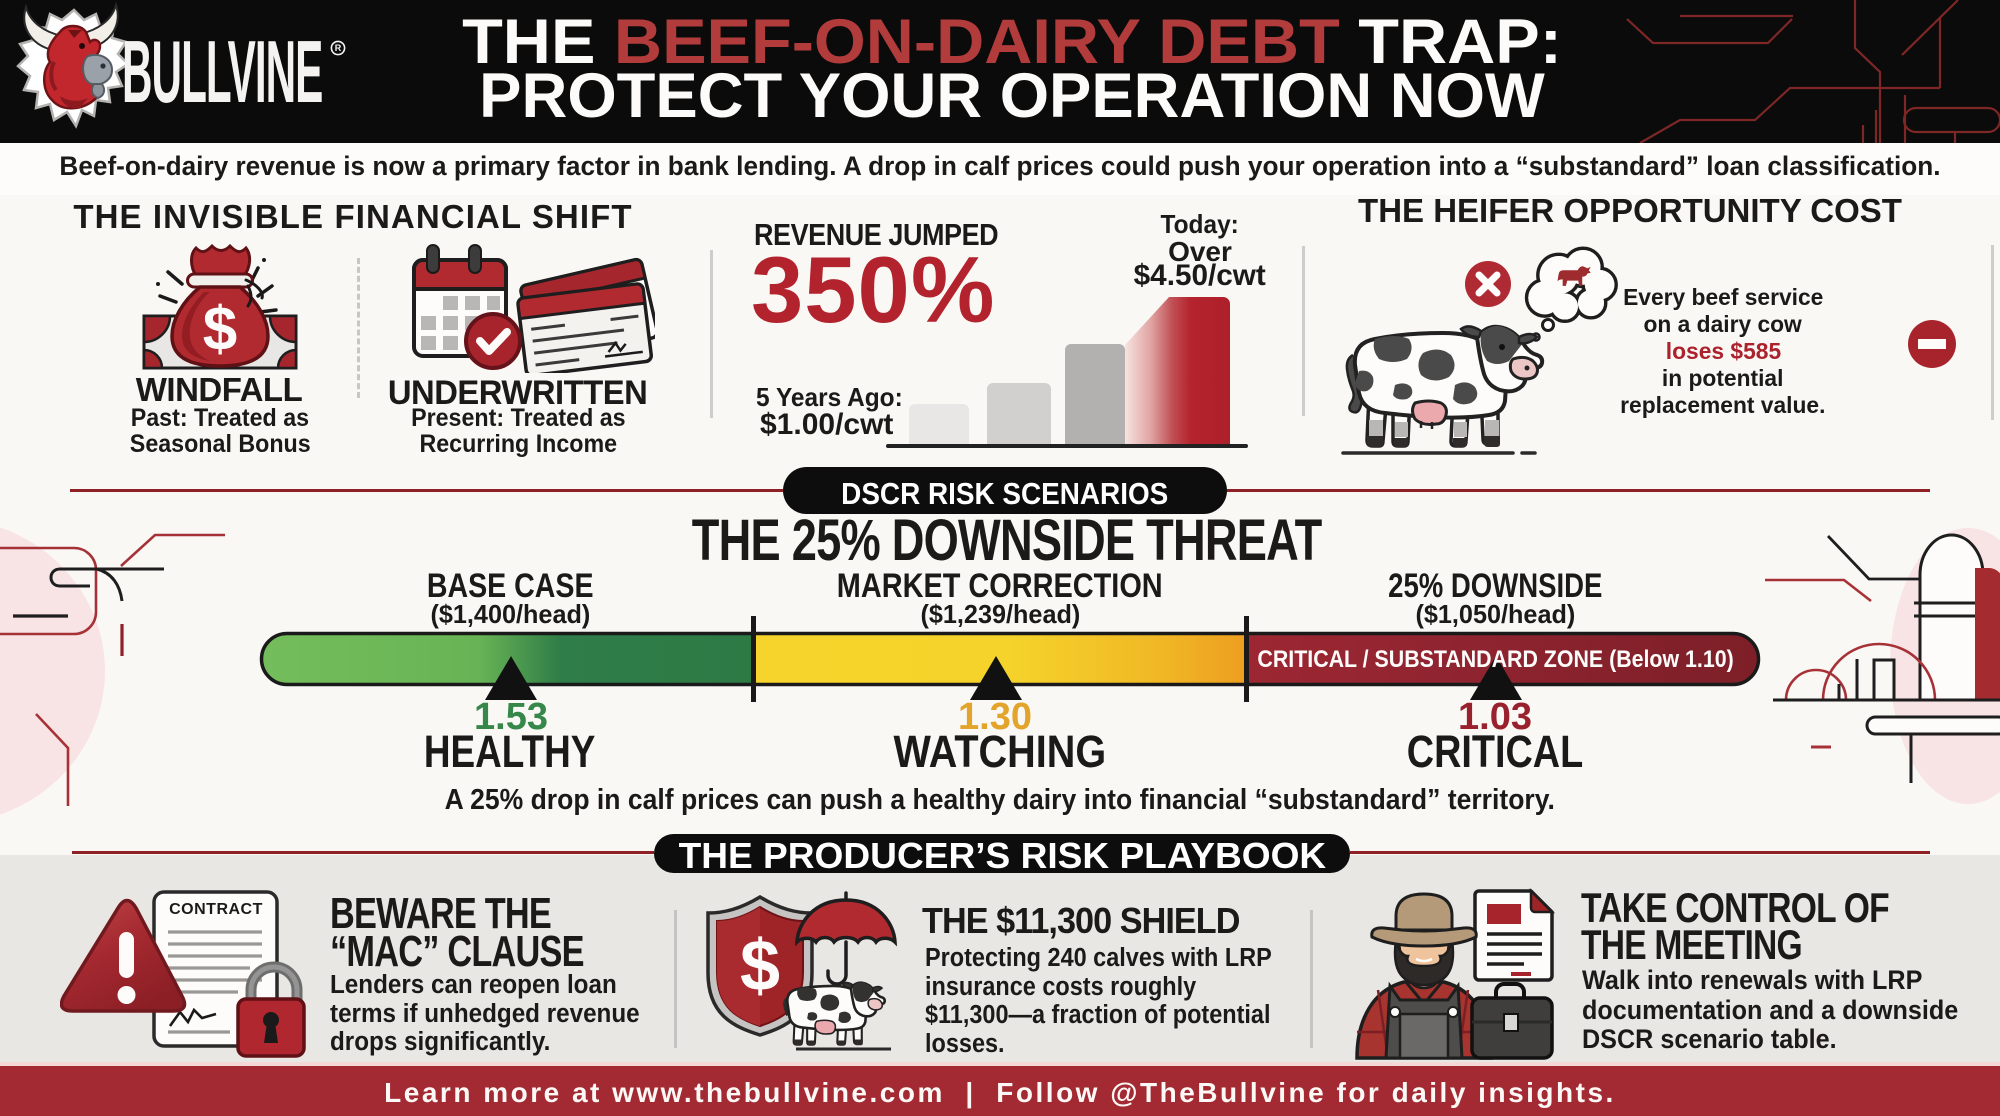  I want to click on svg-text: CONTRACT, so click(216, 909).